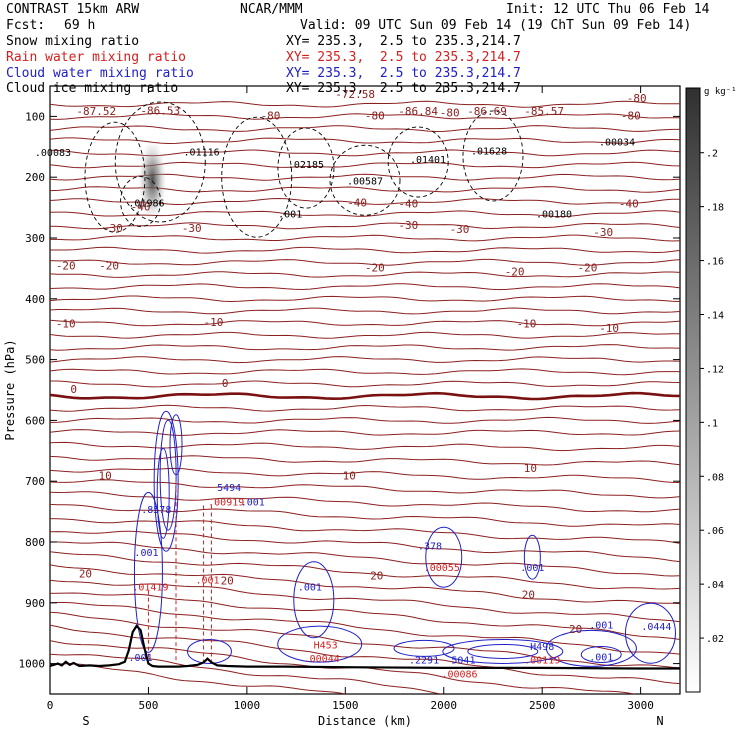 Image resolution: width=740 pixels, height=740 pixels. Describe the element at coordinates (80, 25) in the screenshot. I see `fcst-value: 69 h` at that location.